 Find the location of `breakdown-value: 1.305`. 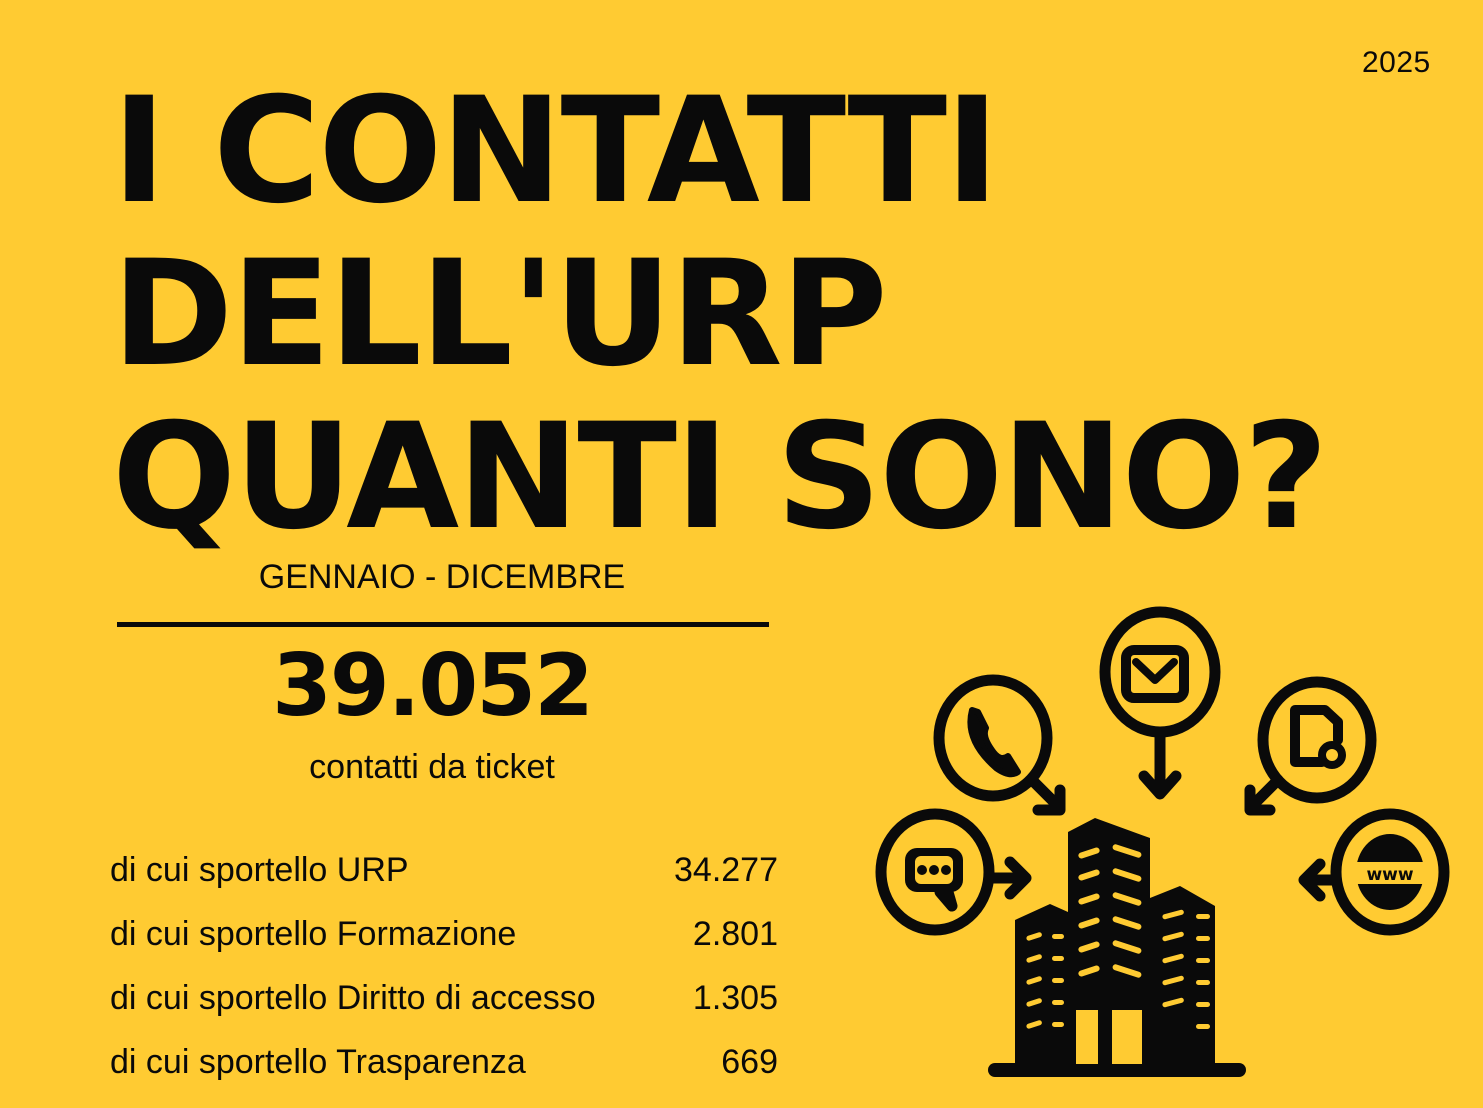

breakdown-value: 1.305 is located at coordinates (735, 997).